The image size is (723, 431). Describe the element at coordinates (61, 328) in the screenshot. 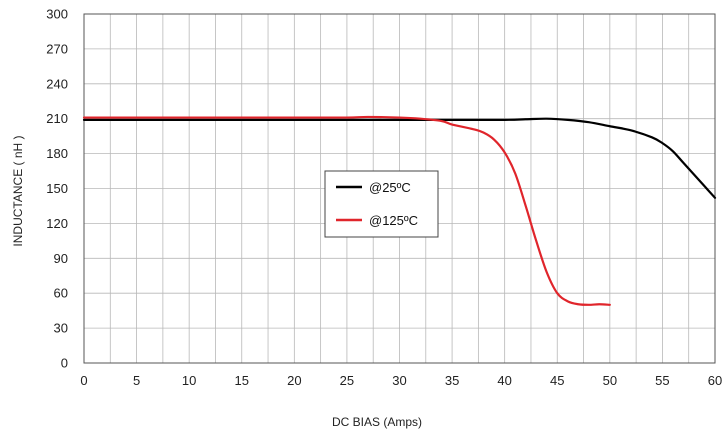

I see `y-tick-label: 30` at that location.